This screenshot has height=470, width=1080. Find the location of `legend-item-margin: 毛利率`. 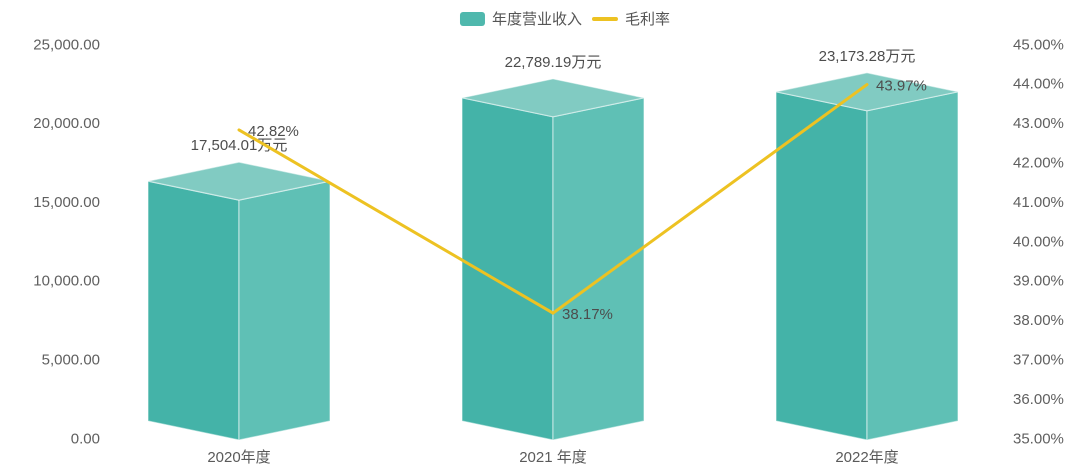

legend-item-margin: 毛利率 is located at coordinates (631, 18).